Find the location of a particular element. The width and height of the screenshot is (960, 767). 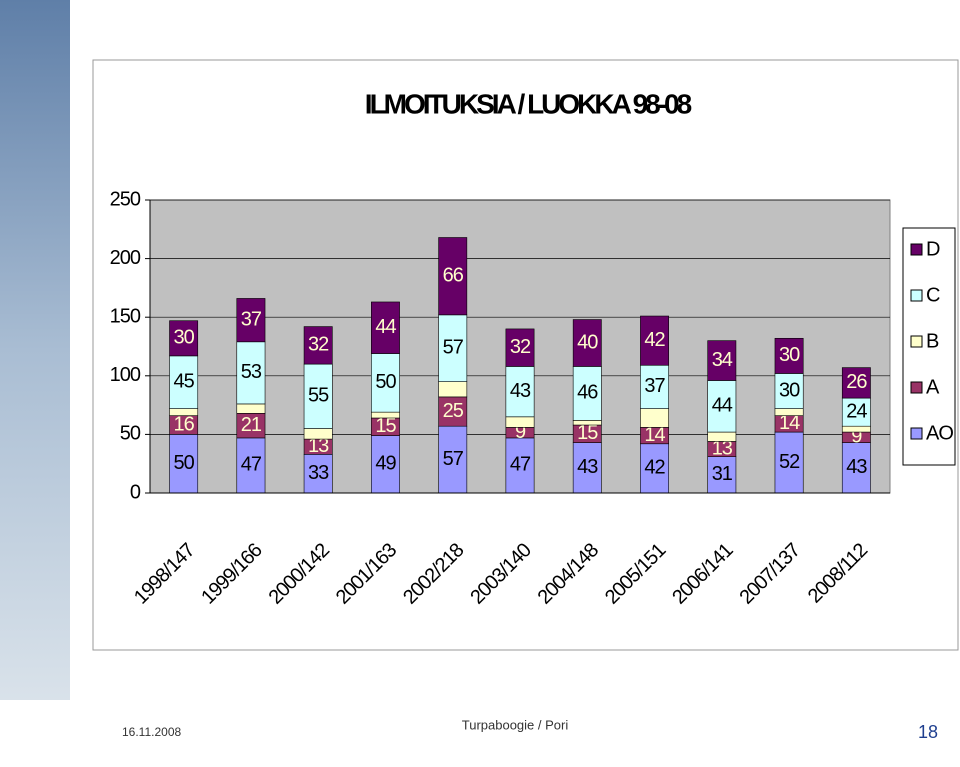

data-label: 34 is located at coordinates (722, 360).